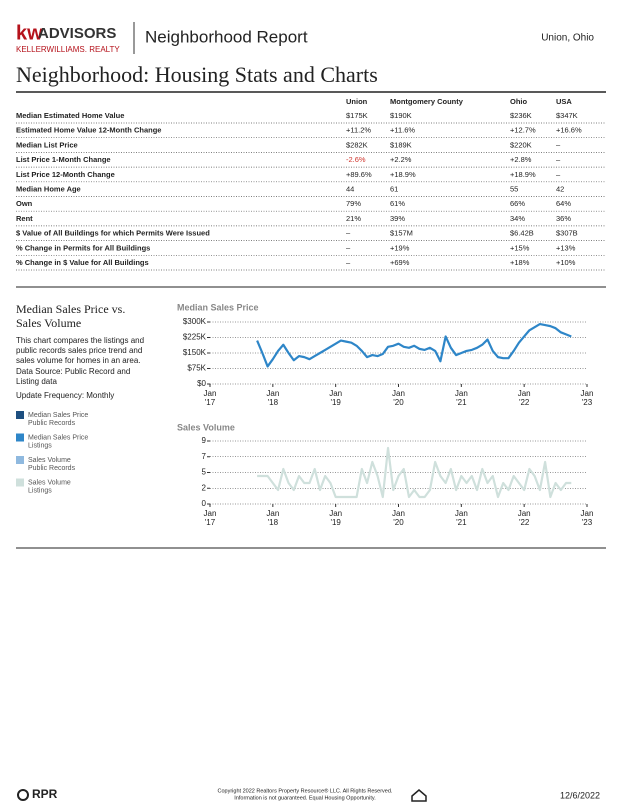  I want to click on y-tick-label: $0, so click(201, 383).